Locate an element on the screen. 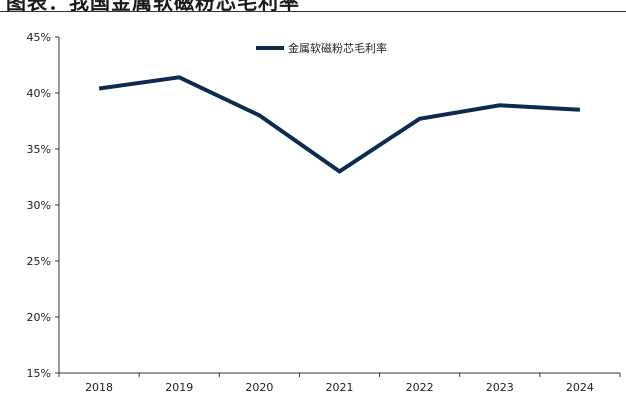 The height and width of the screenshot is (398, 626). x-tick-label: 2020 is located at coordinates (259, 387).